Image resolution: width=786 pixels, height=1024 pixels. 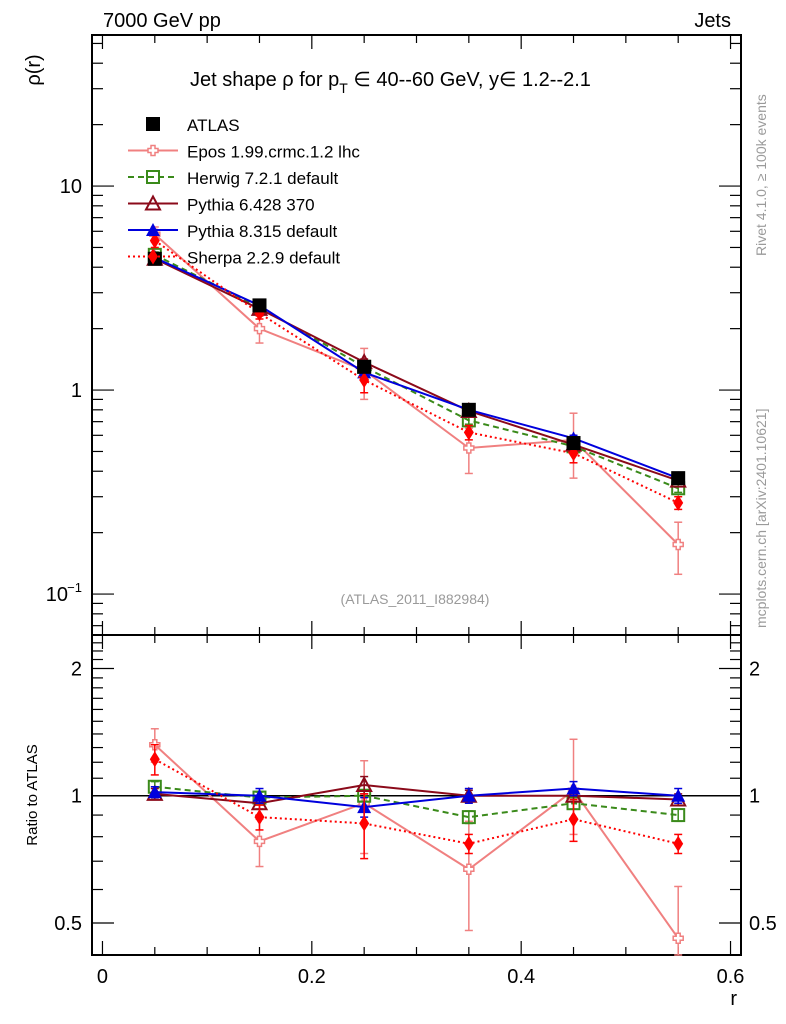 I want to click on legend-label: Epos 1.99.crmc.1.2 lhc, so click(x=273, y=152).